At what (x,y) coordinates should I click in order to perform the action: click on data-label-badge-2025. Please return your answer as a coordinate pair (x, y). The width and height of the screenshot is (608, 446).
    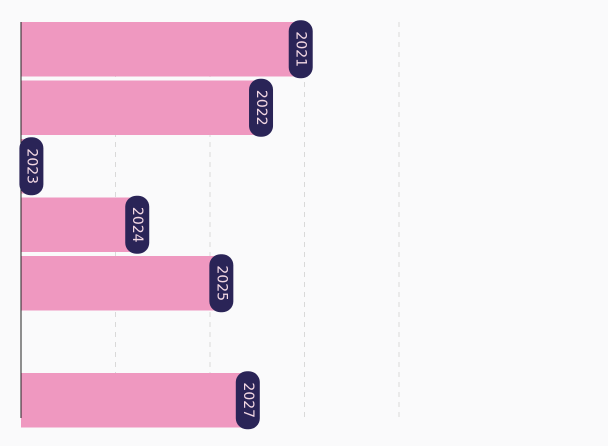
    Looking at the image, I should click on (221, 283).